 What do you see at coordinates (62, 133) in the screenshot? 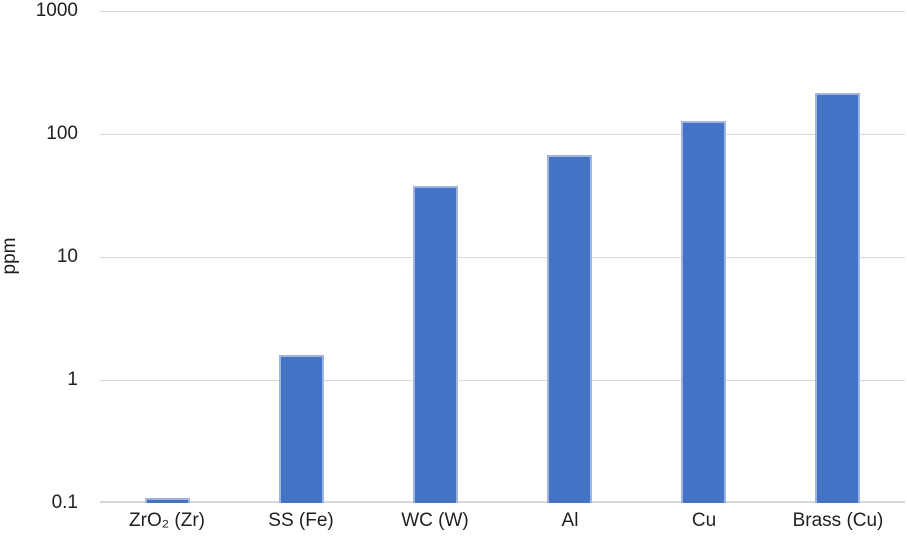
I see `y-tick-label: 100` at bounding box center [62, 133].